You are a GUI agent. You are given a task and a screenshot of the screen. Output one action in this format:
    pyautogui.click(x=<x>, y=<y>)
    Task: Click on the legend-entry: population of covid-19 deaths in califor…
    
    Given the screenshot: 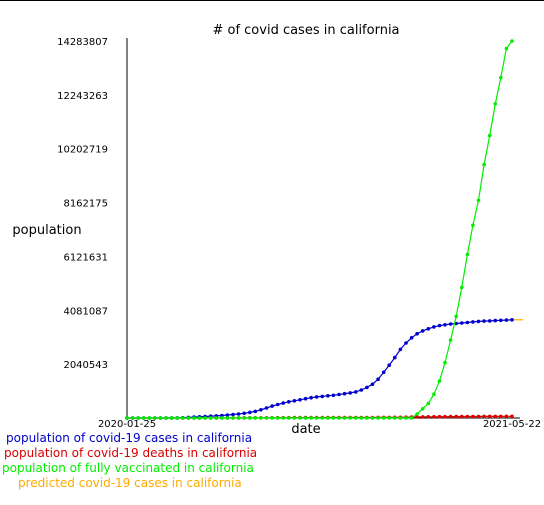 What is the action you would take?
    pyautogui.click(x=130, y=453)
    